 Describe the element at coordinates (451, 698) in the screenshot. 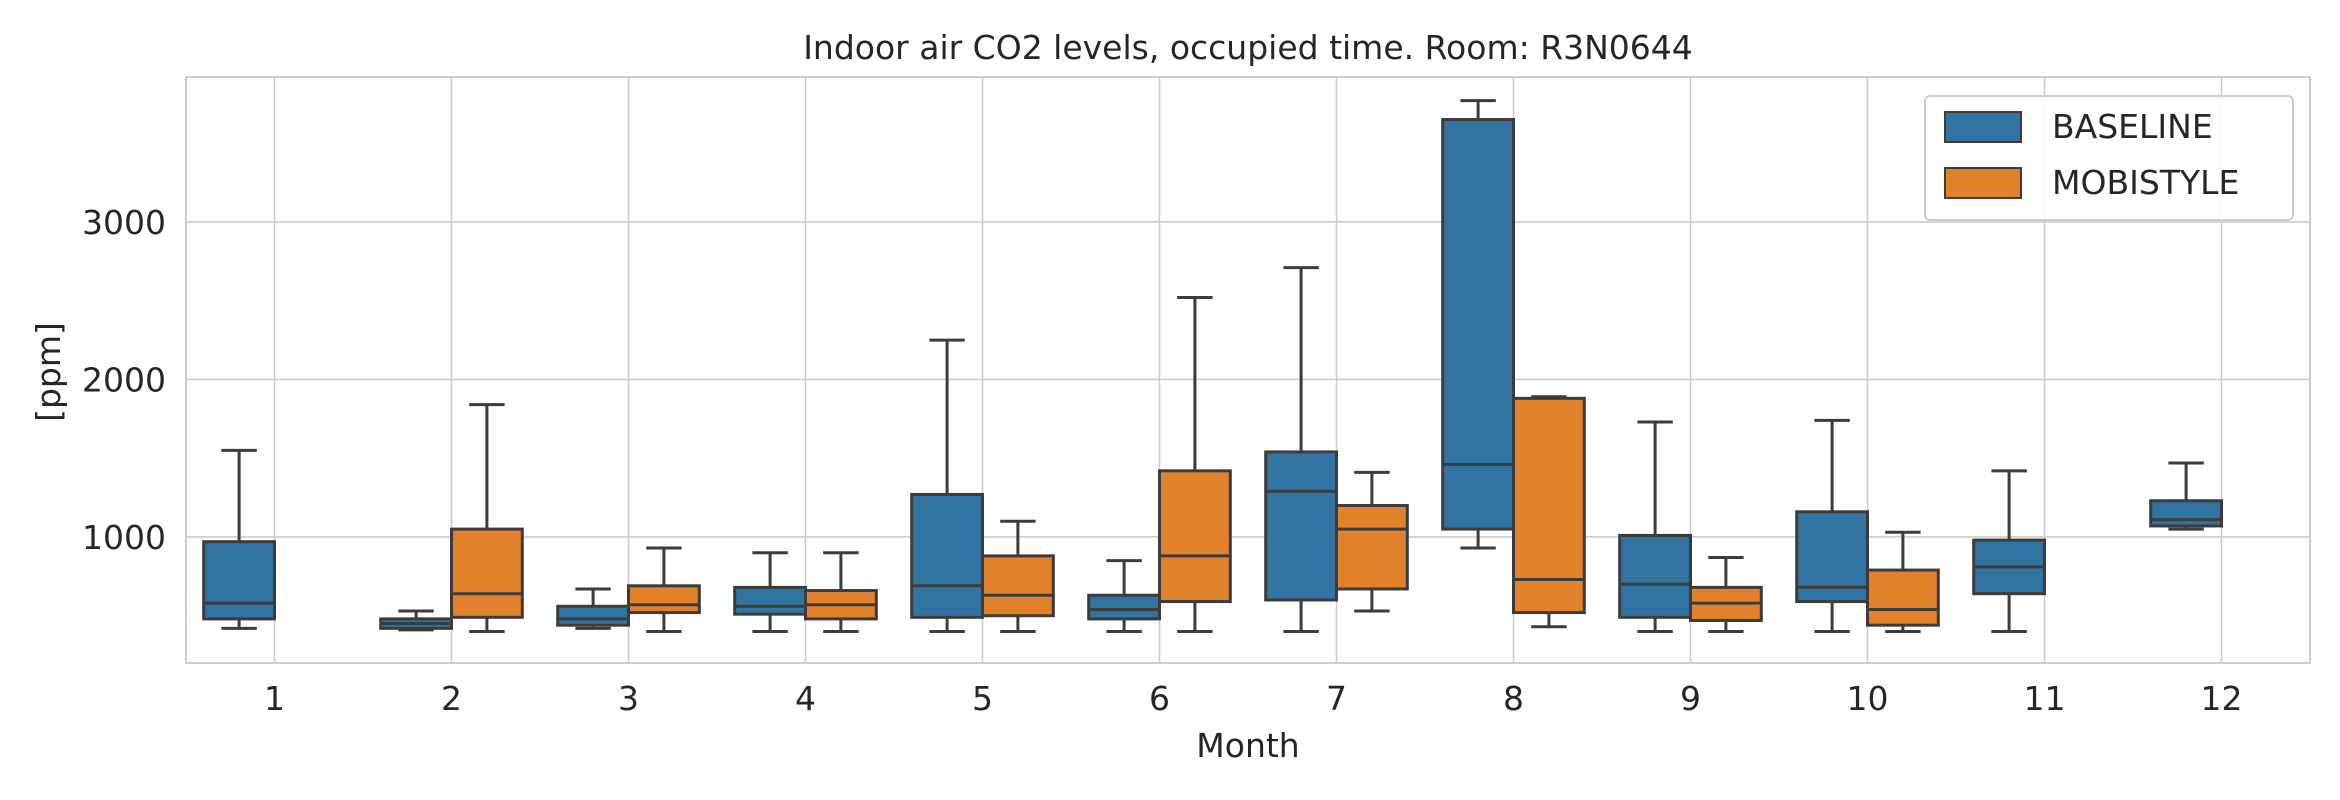

I see `x-tick-label: 2` at that location.